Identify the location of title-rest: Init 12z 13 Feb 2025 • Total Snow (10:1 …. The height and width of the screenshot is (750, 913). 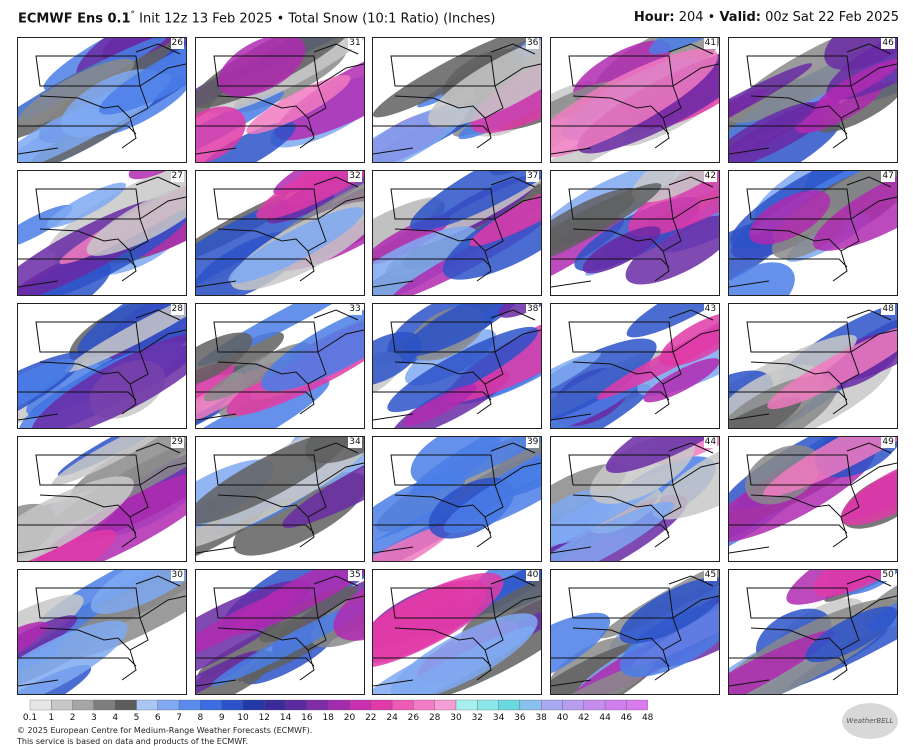
(317, 19).